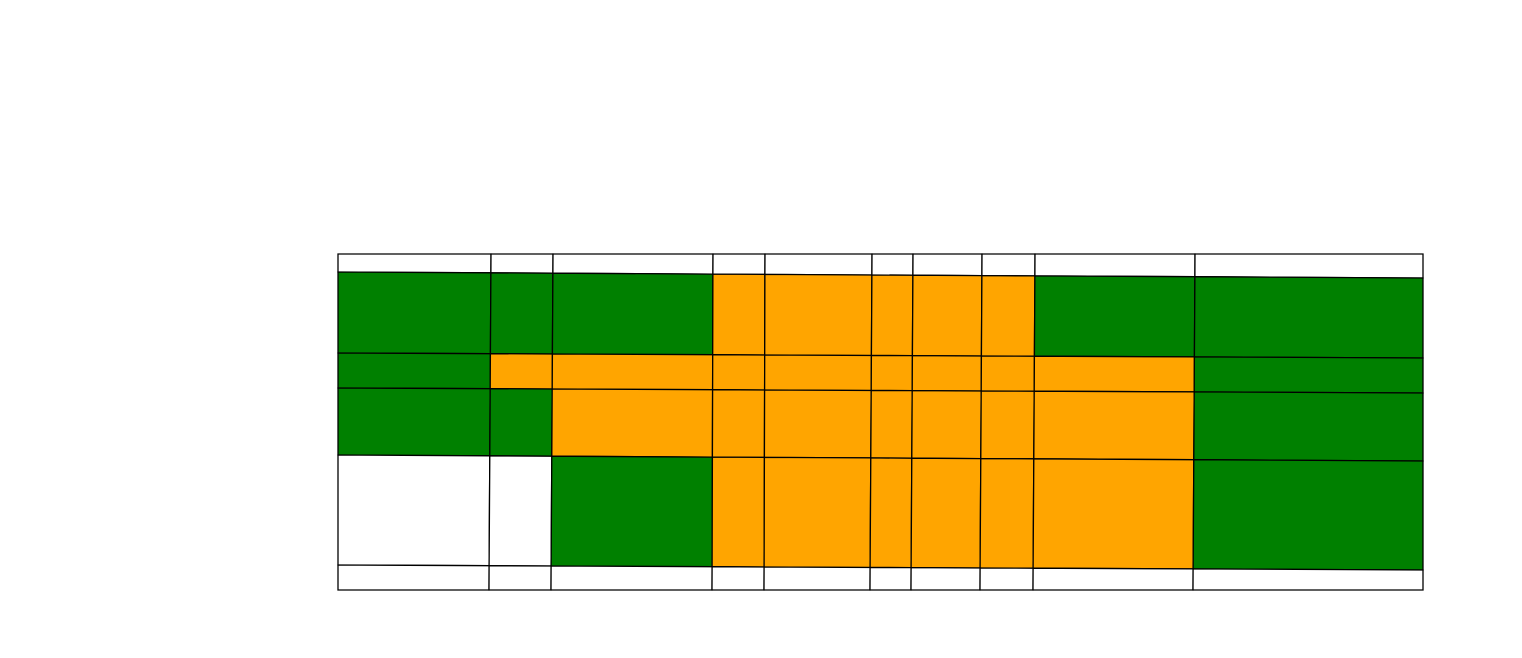 Image resolution: width=1522 pixels, height=658 pixels. What do you see at coordinates (818, 264) in the screenshot?
I see `grid-cell-r0-c4-empty` at bounding box center [818, 264].